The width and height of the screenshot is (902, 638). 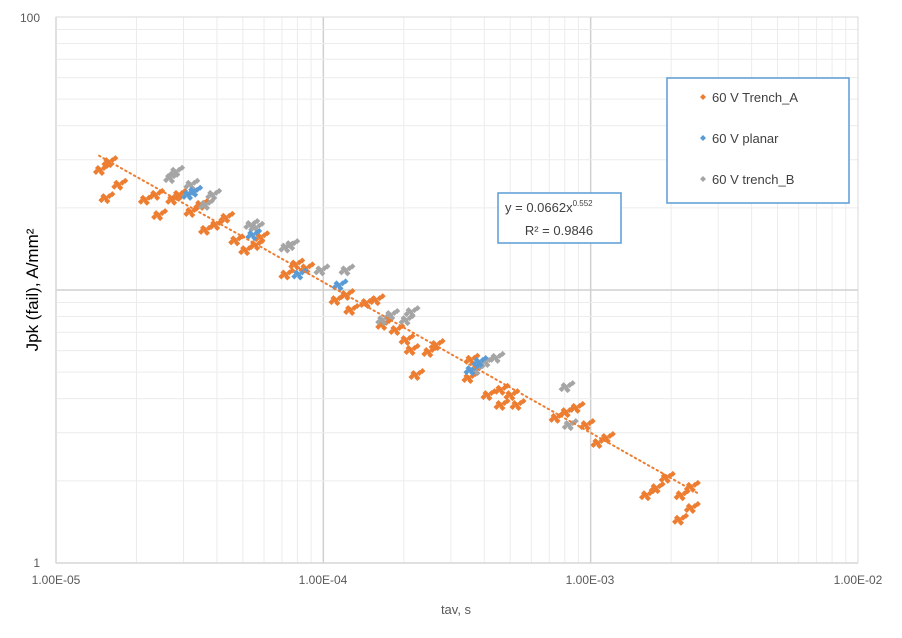 I want to click on x-tick-label: 1.00E-05, so click(x=56, y=580).